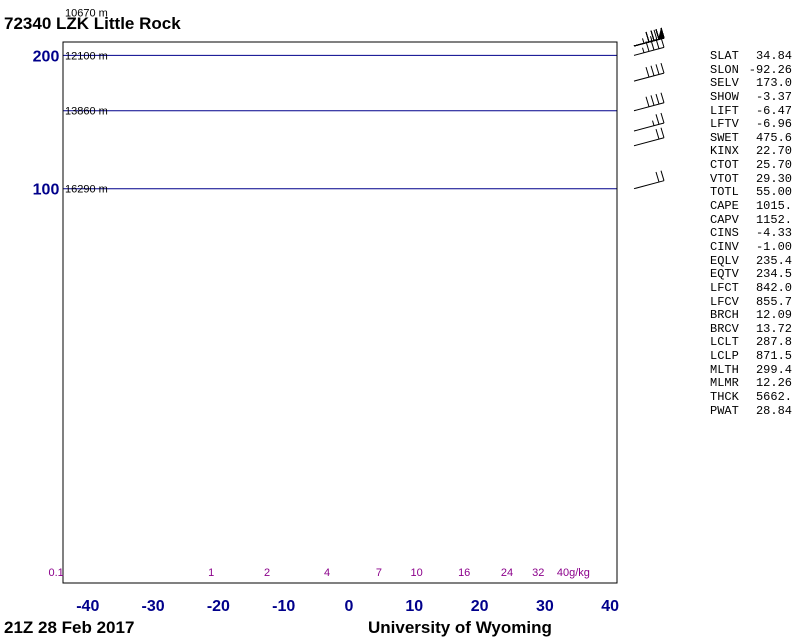 The height and width of the screenshot is (640, 800). Describe the element at coordinates (751, 125) in the screenshot. I see `index-row: LFTV -6.96` at that location.